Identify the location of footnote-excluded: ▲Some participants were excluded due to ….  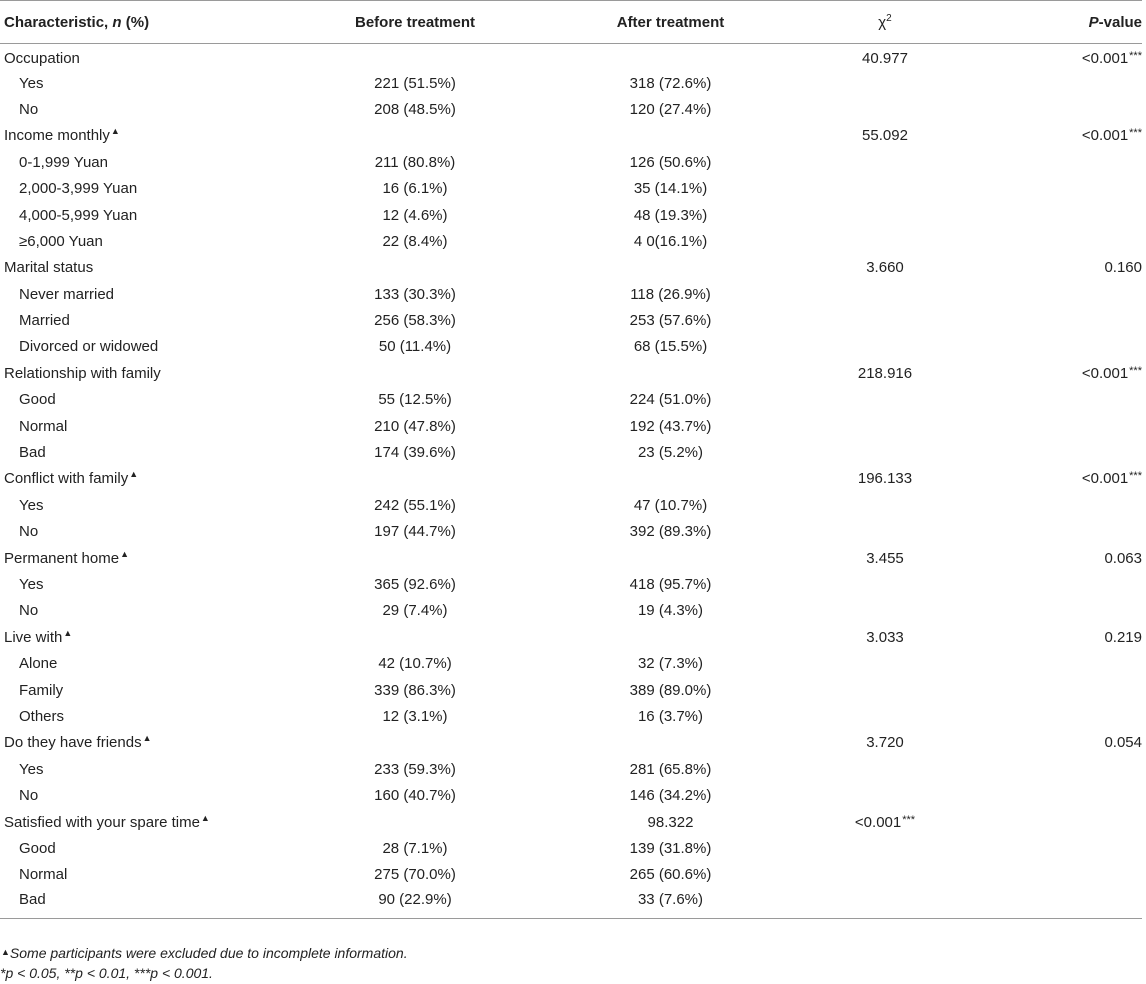
(204, 953).